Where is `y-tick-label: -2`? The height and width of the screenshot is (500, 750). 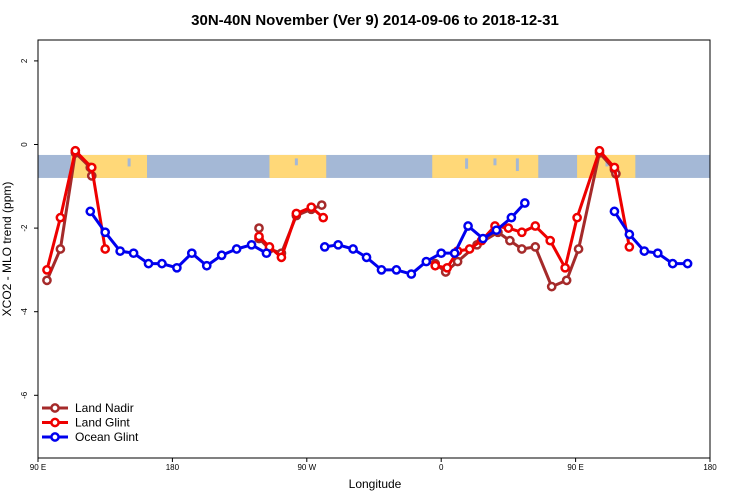
y-tick-label: -2 is located at coordinates (24, 228).